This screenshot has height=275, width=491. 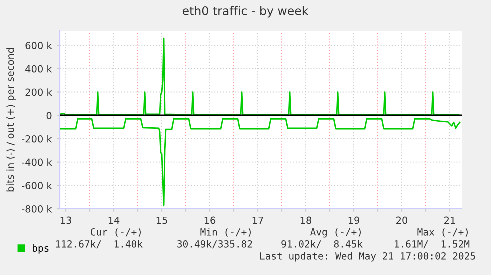 I want to click on x-tick-label: 17, so click(x=258, y=220).